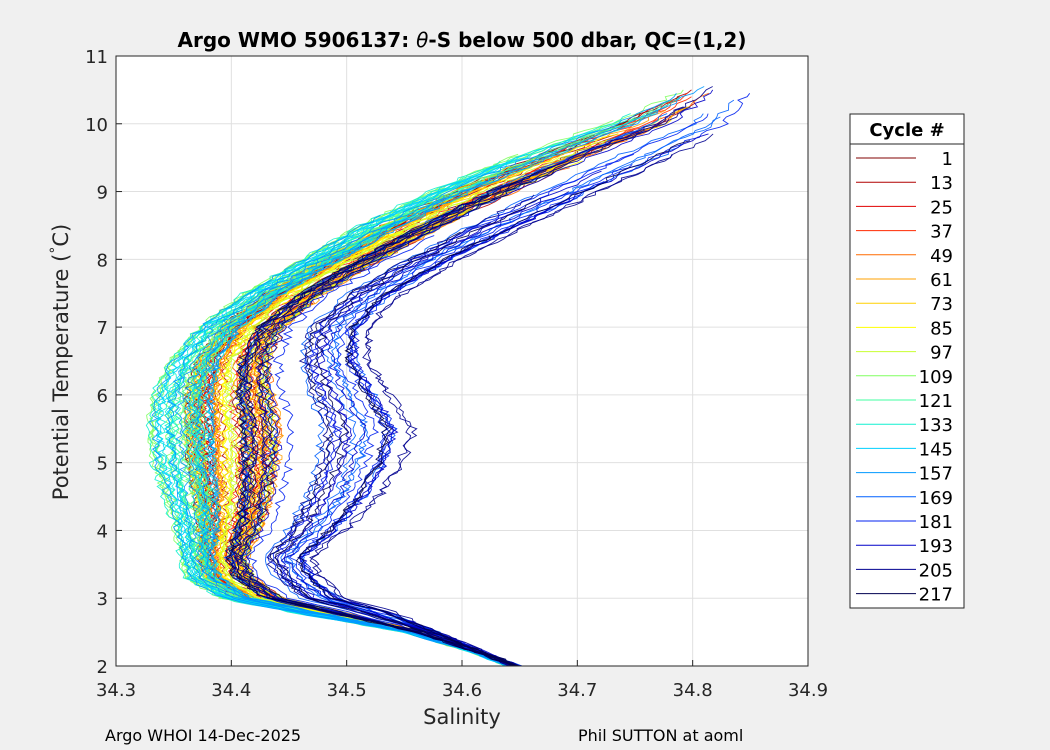  Describe the element at coordinates (941, 207) in the screenshot. I see `legend-label: 25` at that location.